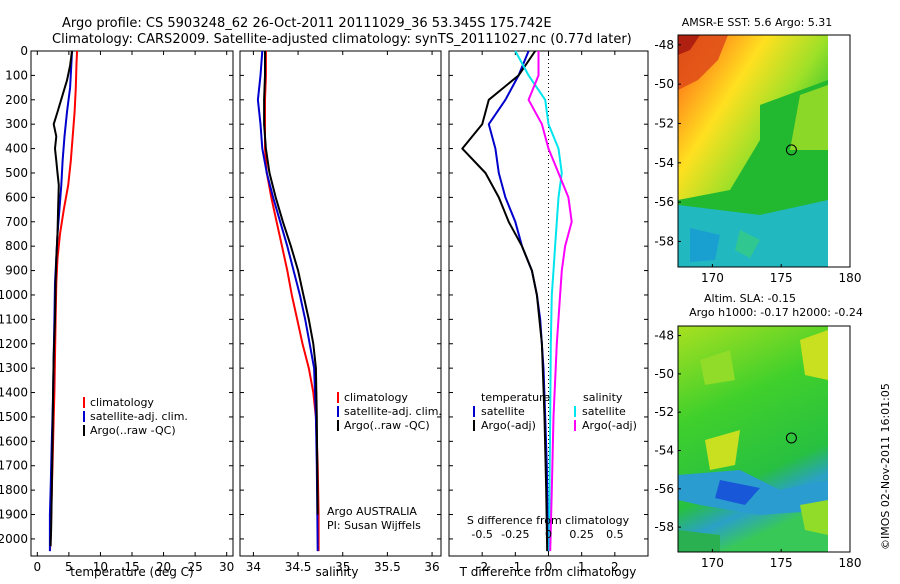 The image size is (900, 584). I want to click on salinity-lines, so click(288, 301).